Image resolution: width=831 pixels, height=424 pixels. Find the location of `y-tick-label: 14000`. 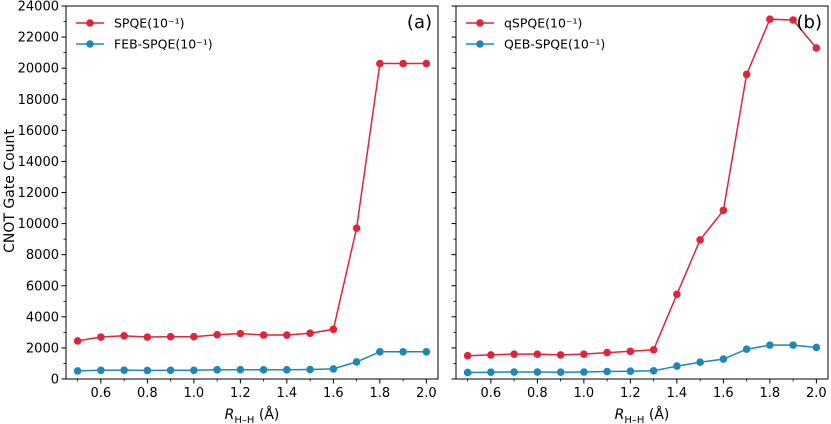

y-tick-label: 14000 is located at coordinates (38, 162).